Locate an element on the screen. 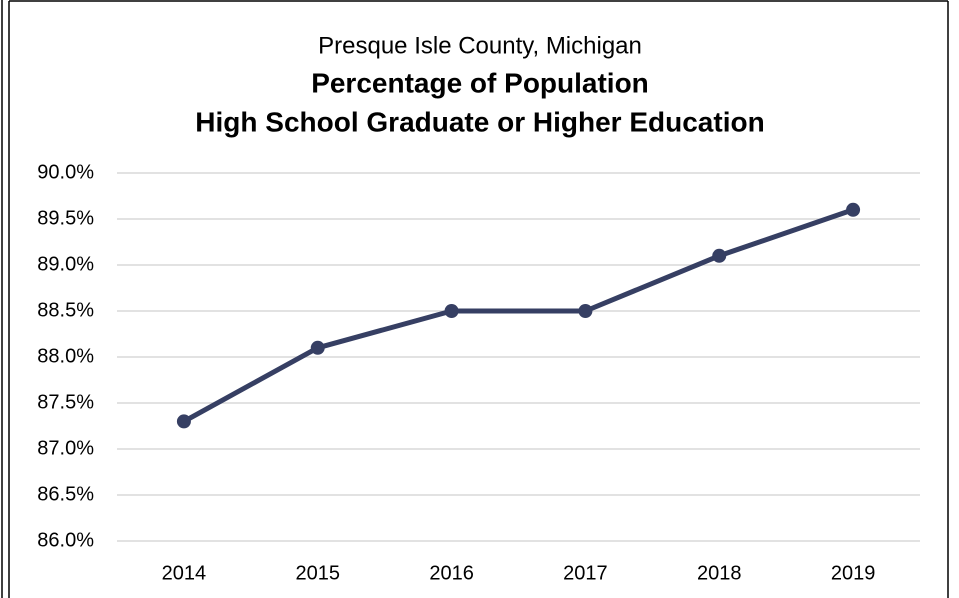 The height and width of the screenshot is (598, 959). y-tick-label: 86.5% is located at coordinates (65, 494).